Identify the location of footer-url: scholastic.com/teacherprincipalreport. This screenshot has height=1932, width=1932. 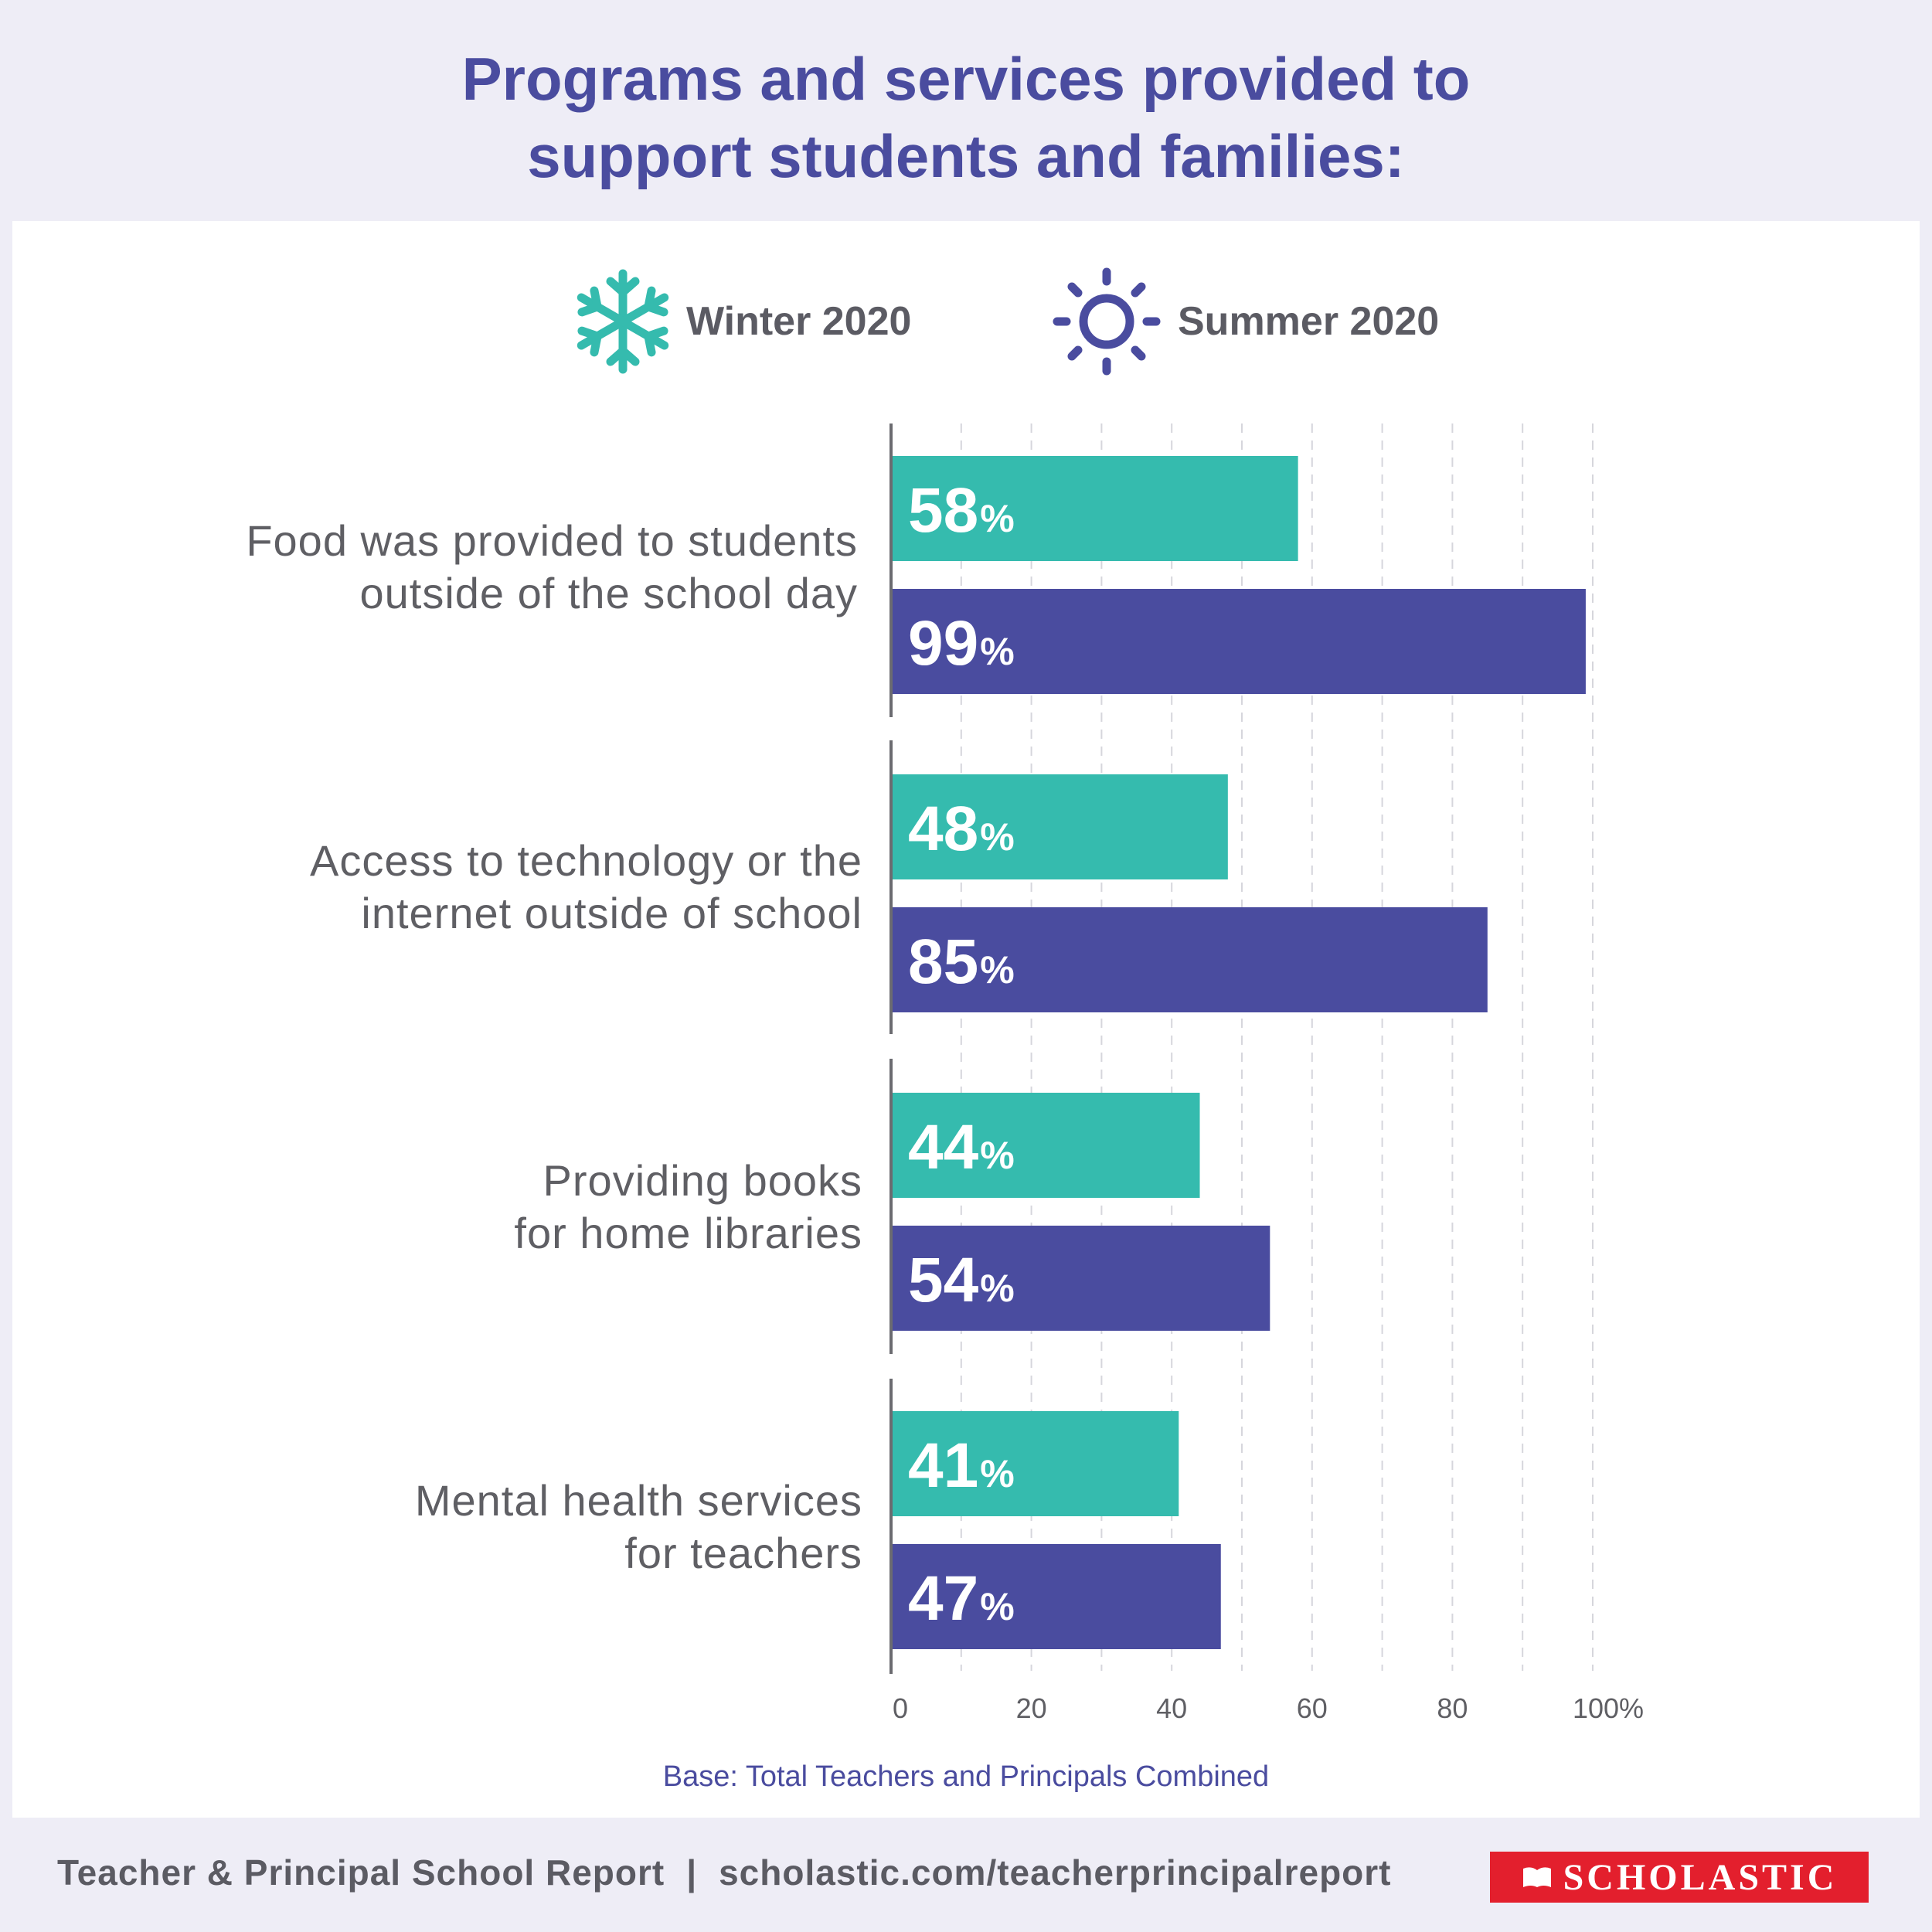
(1056, 1872).